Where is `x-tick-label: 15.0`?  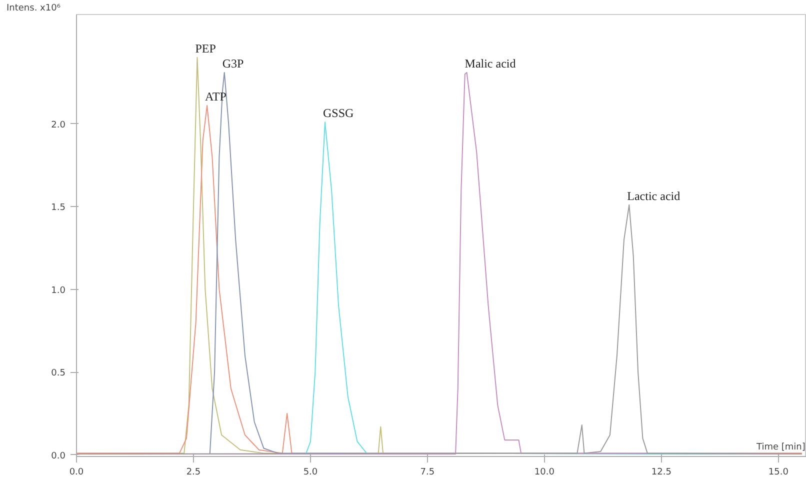
x-tick-label: 15.0 is located at coordinates (778, 473).